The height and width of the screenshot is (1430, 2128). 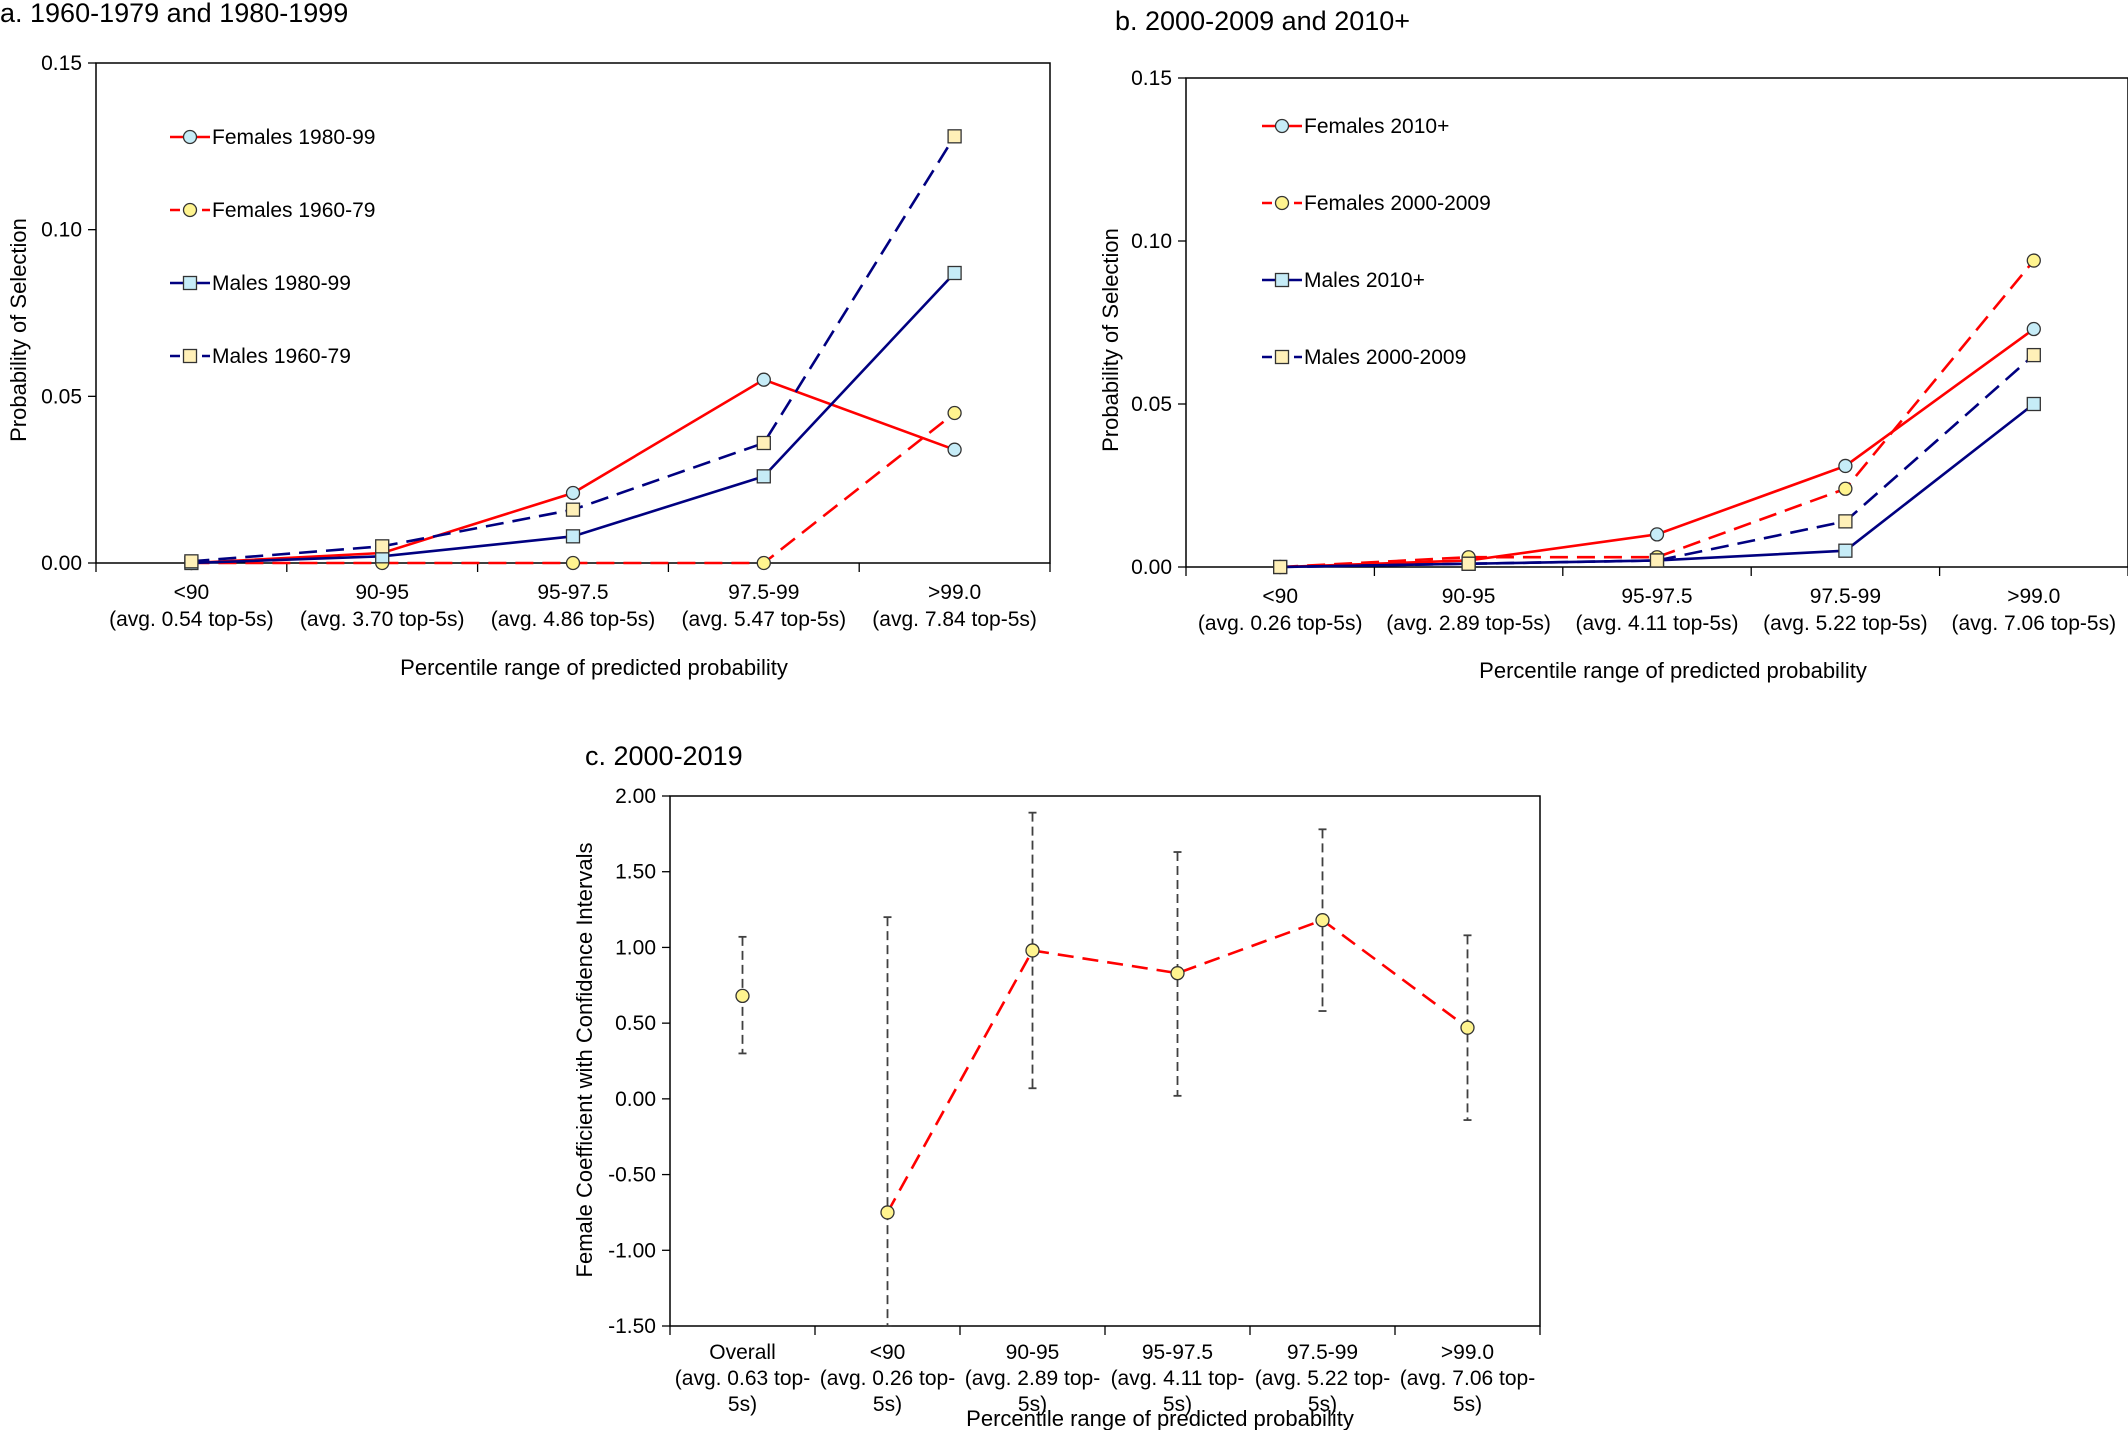 I want to click on panel-c-title: c. 2000-2019, so click(x=664, y=756).